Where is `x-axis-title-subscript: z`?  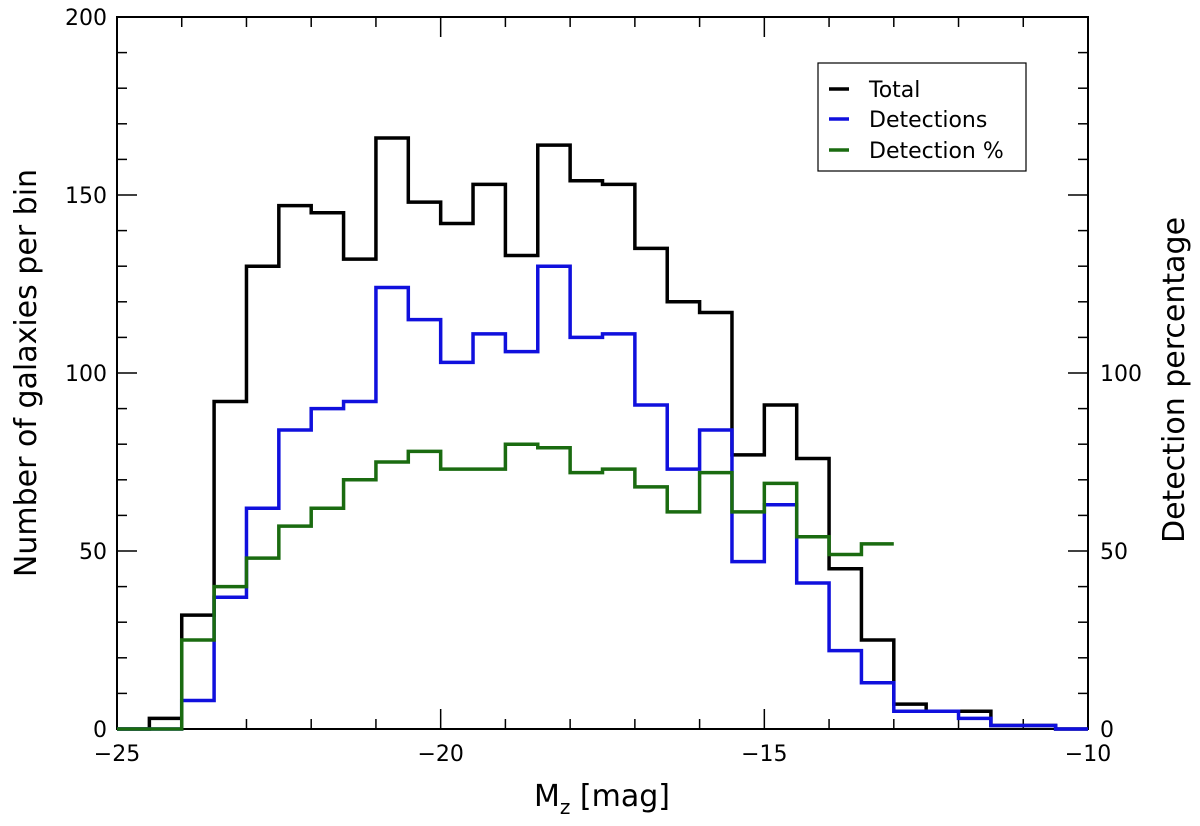 x-axis-title-subscript: z is located at coordinates (565, 807).